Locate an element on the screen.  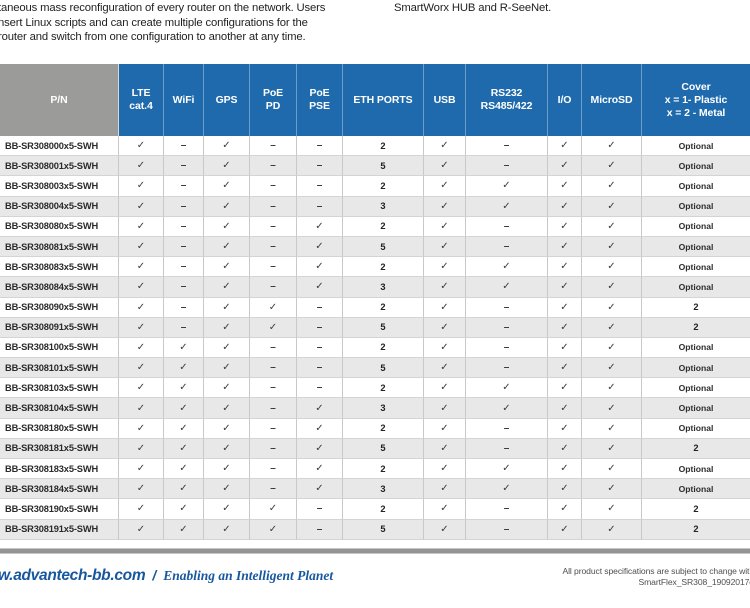
table-row: BB-SR308191x5-SWH ✓ ✓ ✓ ✓ –5 ✓ – ✓ ✓ 2 is located at coordinates (375, 529).